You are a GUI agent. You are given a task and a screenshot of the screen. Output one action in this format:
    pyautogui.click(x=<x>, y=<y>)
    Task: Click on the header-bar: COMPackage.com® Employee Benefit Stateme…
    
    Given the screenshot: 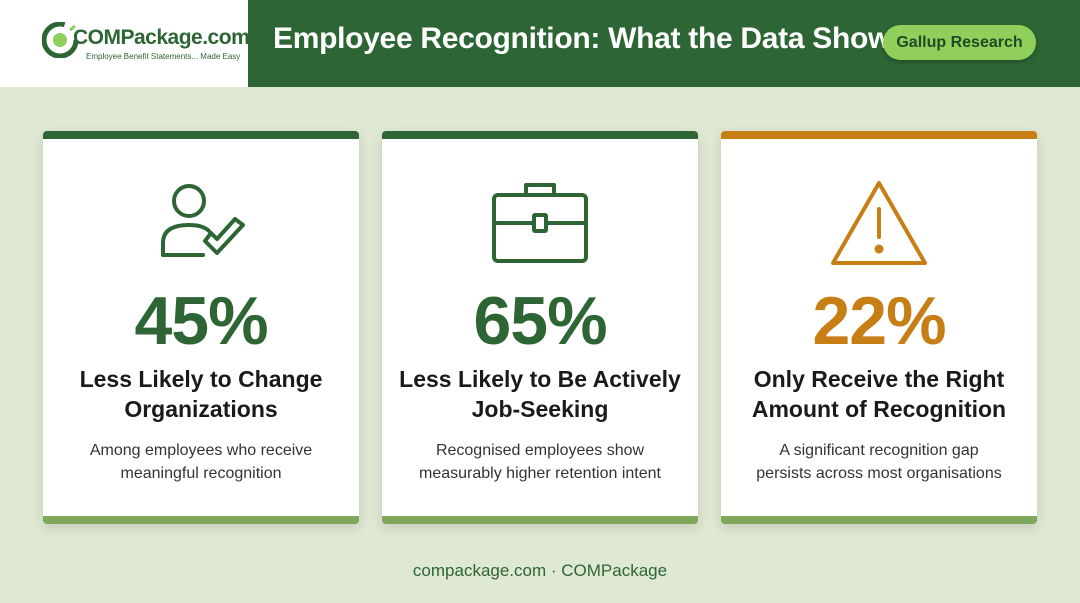 What is the action you would take?
    pyautogui.click(x=540, y=43)
    